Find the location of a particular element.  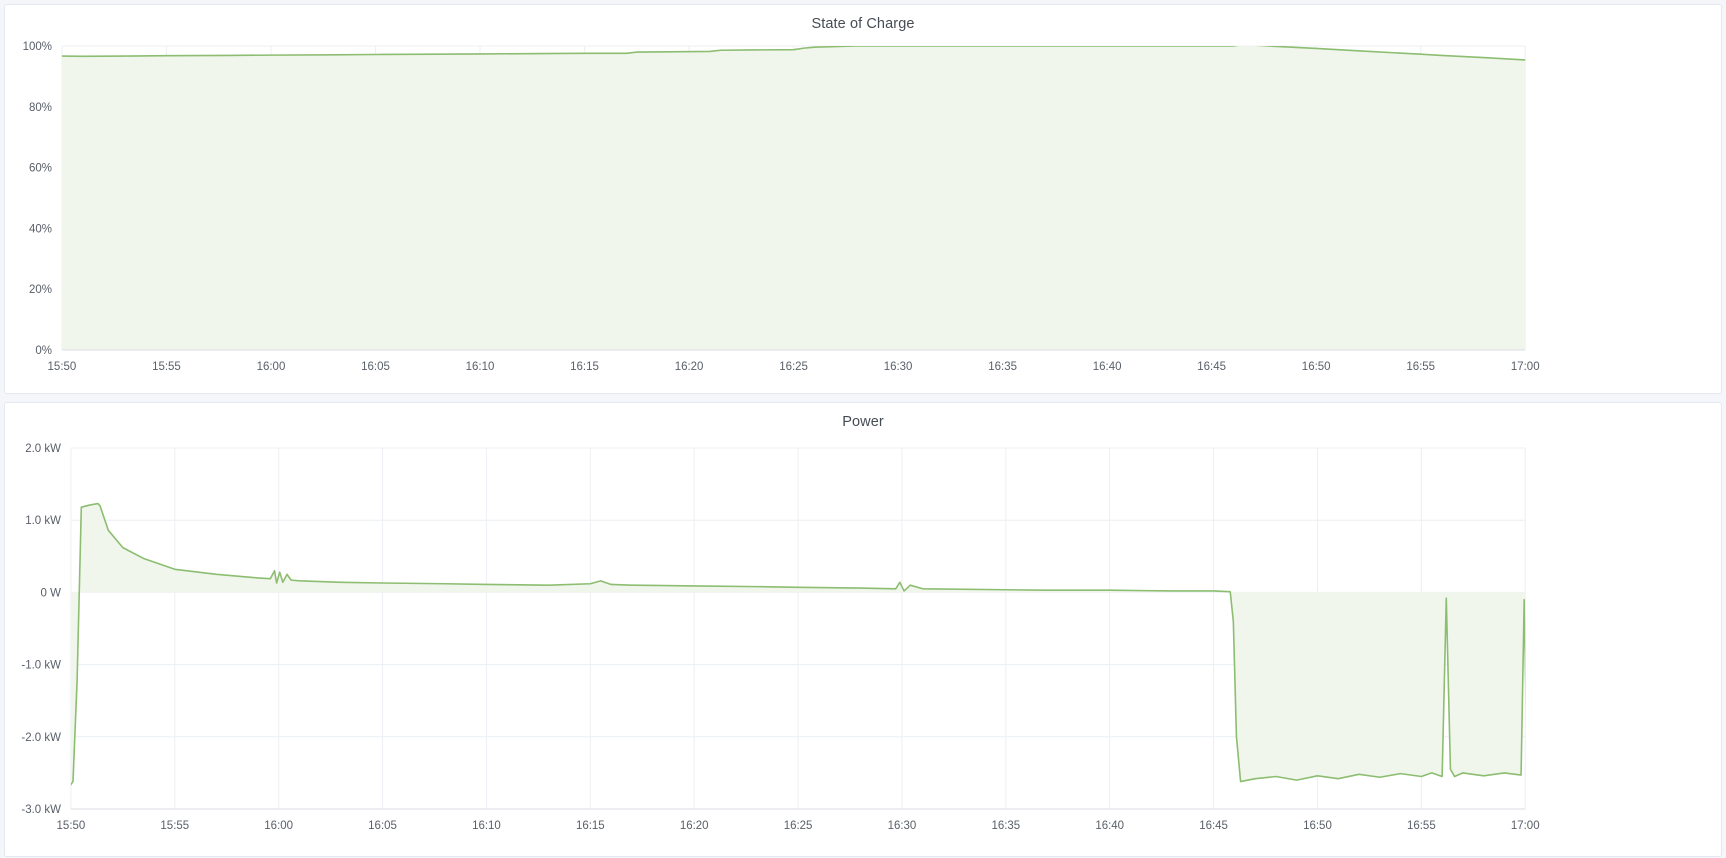

y-axis-tick-label: 100% is located at coordinates (37, 47).